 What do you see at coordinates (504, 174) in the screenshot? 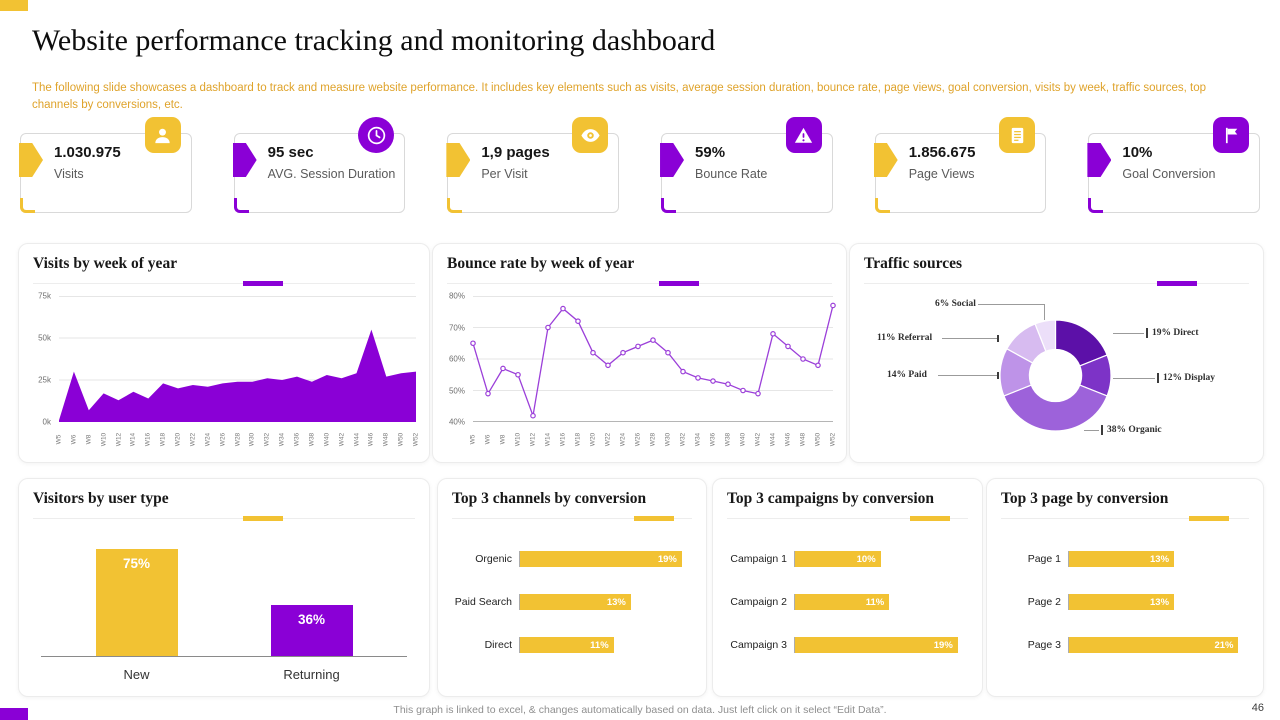
I see `kpi-label: Per Visit` at bounding box center [504, 174].